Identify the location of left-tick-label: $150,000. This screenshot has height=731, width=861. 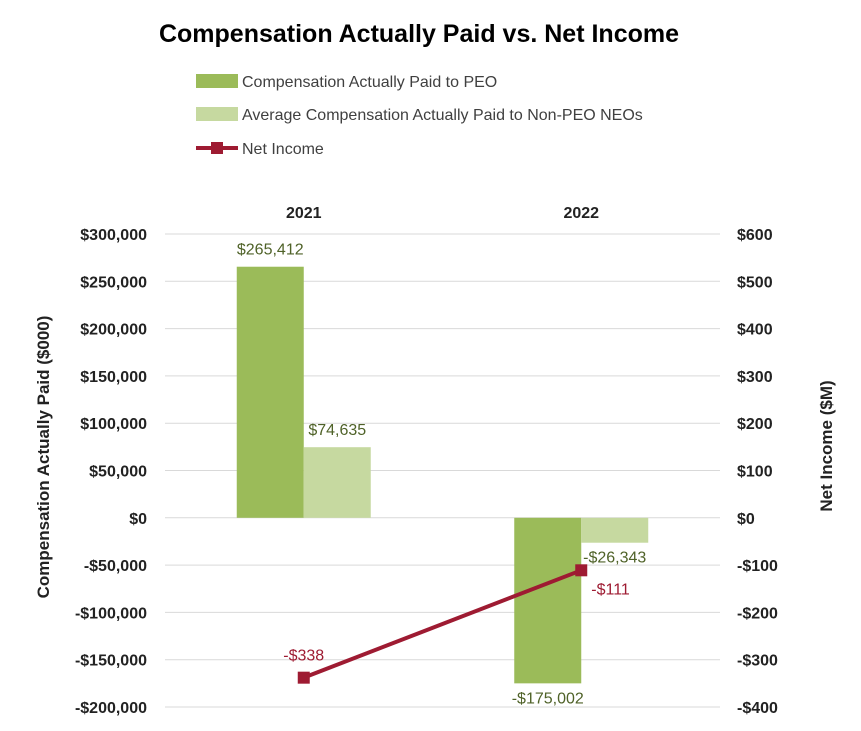
(113, 377).